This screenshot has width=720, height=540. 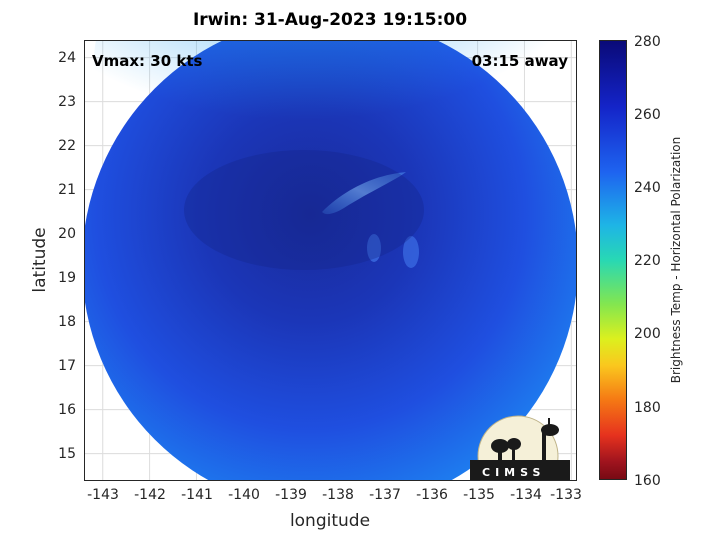 What do you see at coordinates (647, 188) in the screenshot?
I see `colorbar-tick-label: 240` at bounding box center [647, 188].